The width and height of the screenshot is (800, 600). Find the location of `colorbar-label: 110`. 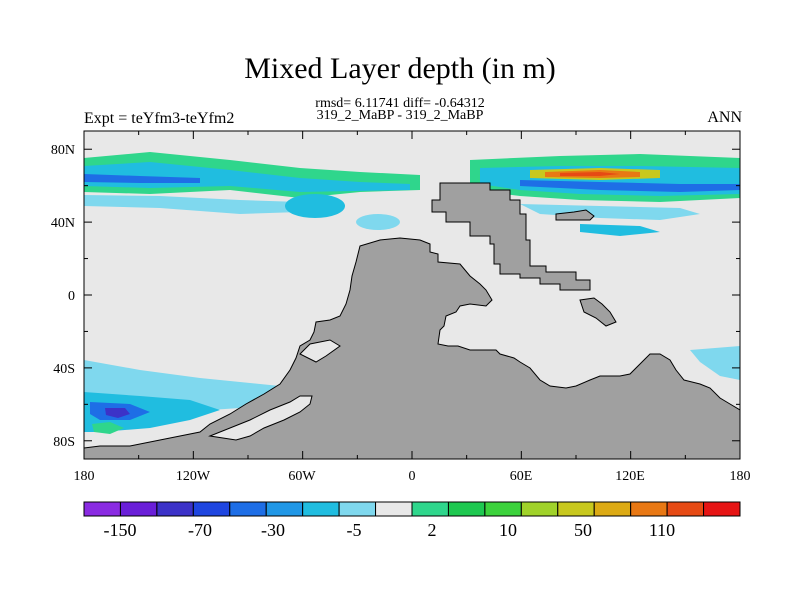

colorbar-label: 110 is located at coordinates (662, 530).